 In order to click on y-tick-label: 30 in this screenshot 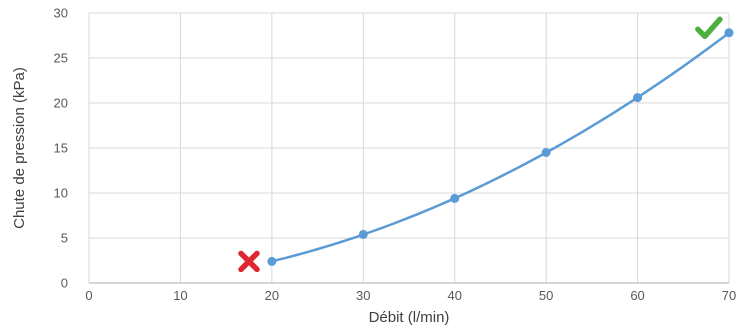, I will do `click(61, 13)`.